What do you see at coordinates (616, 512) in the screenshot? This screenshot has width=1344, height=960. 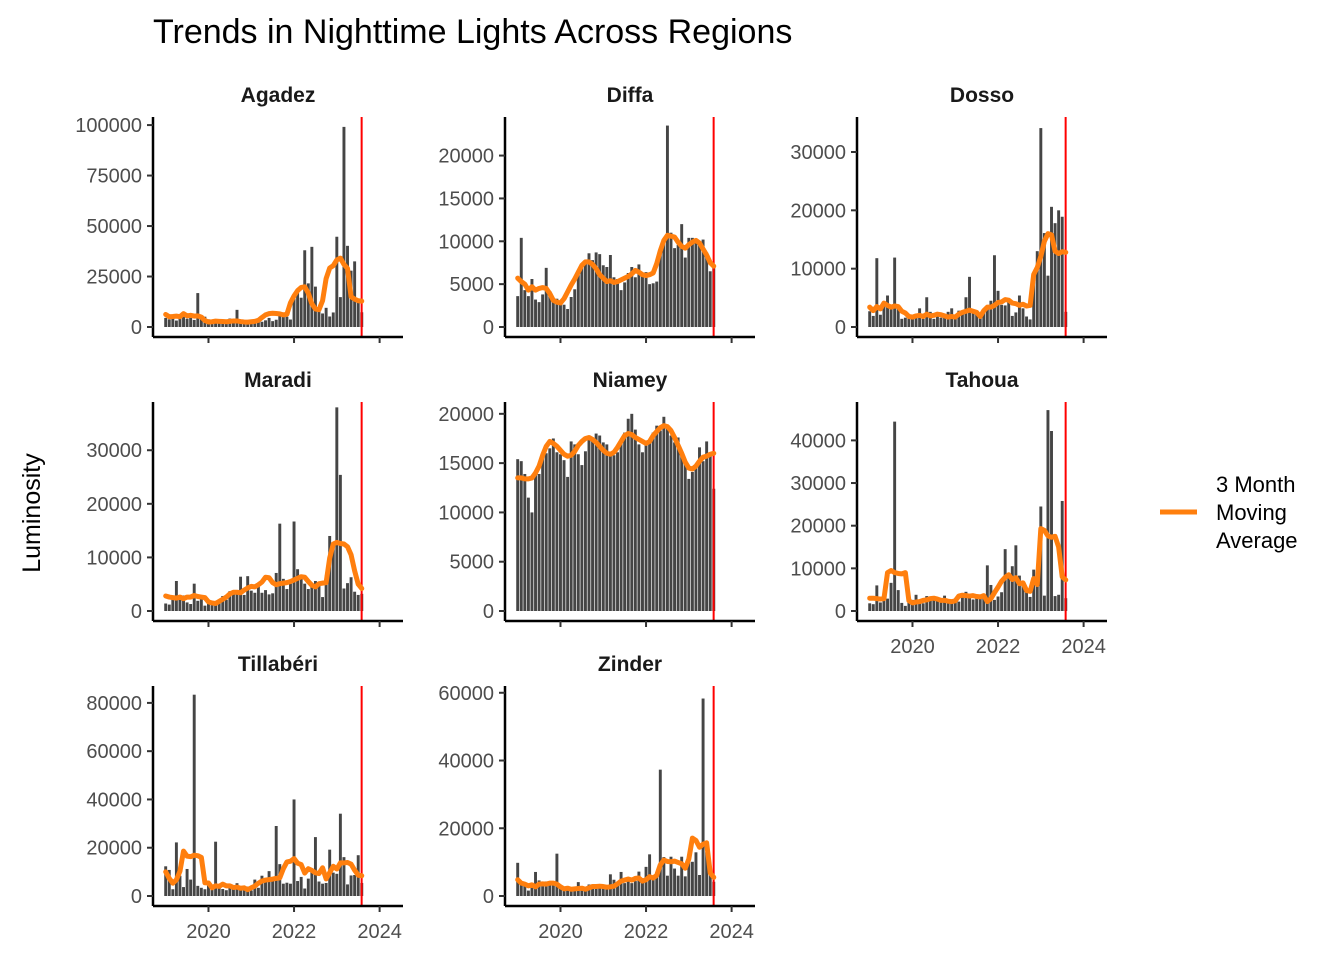 I see `bars-niamey` at bounding box center [616, 512].